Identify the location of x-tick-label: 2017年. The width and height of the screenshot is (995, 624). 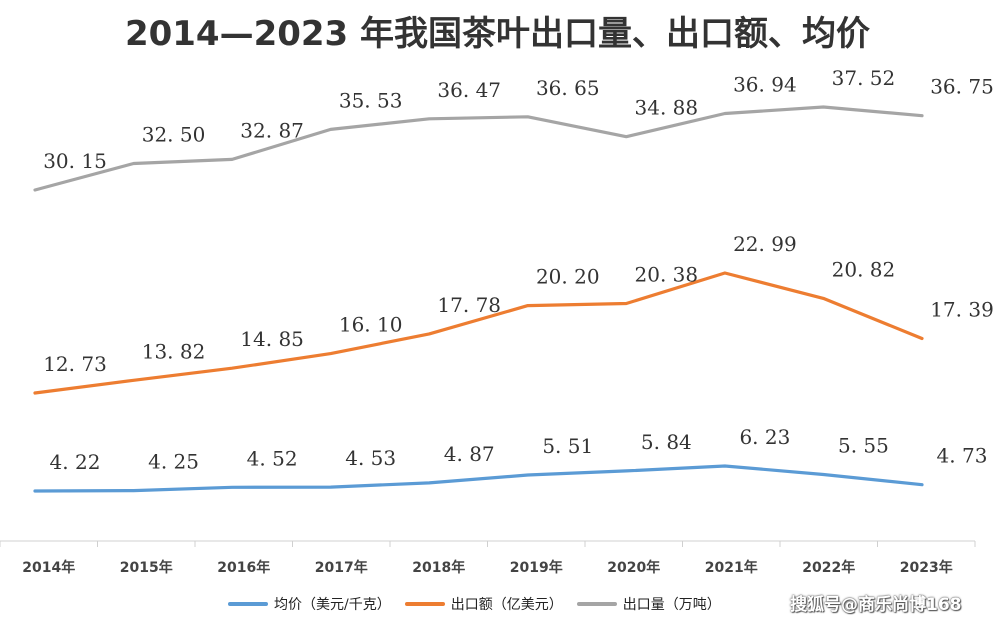
(341, 567).